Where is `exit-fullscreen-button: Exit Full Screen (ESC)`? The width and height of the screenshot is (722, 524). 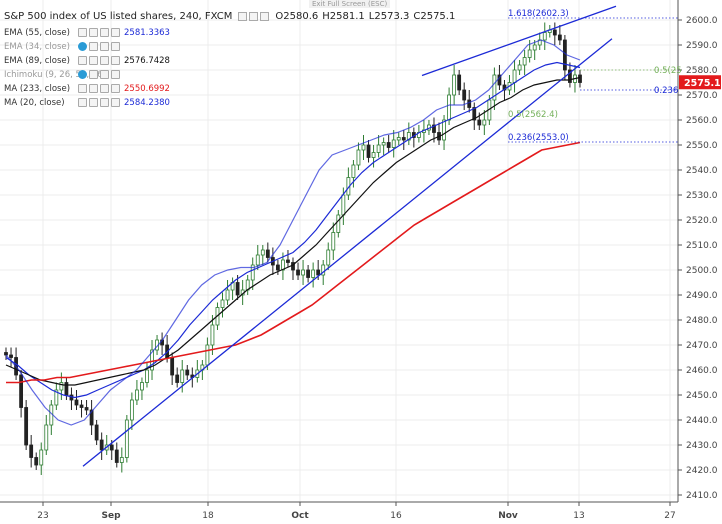
exit-fullscreen-button: Exit Full Screen (ESC) is located at coordinates (350, 4).